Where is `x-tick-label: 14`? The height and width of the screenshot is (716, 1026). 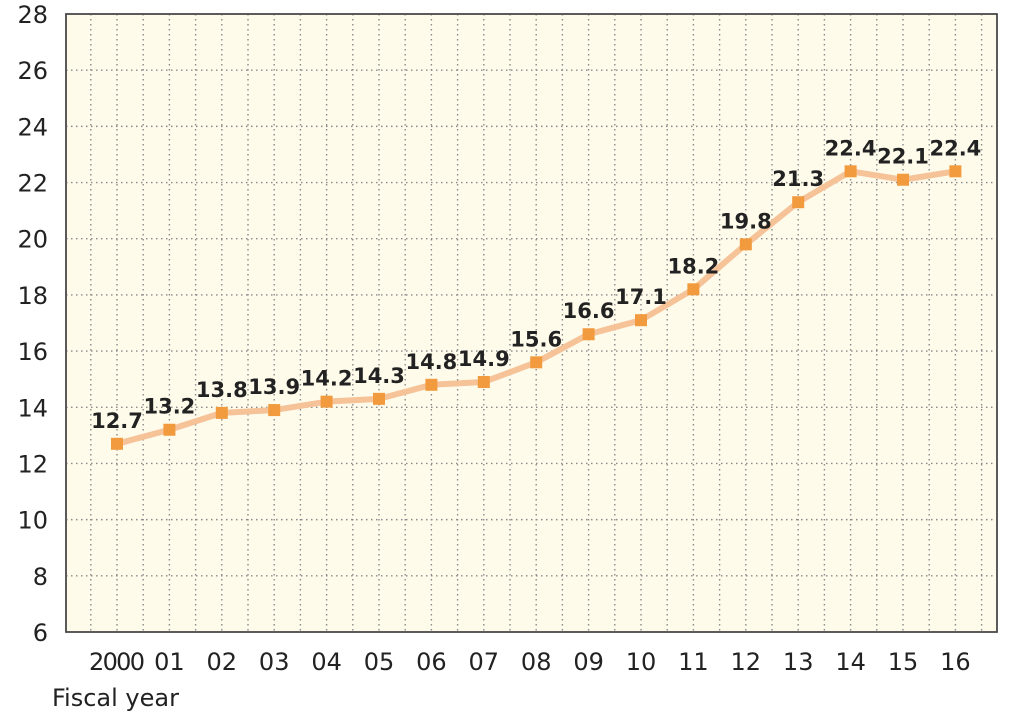 x-tick-label: 14 is located at coordinates (850, 662).